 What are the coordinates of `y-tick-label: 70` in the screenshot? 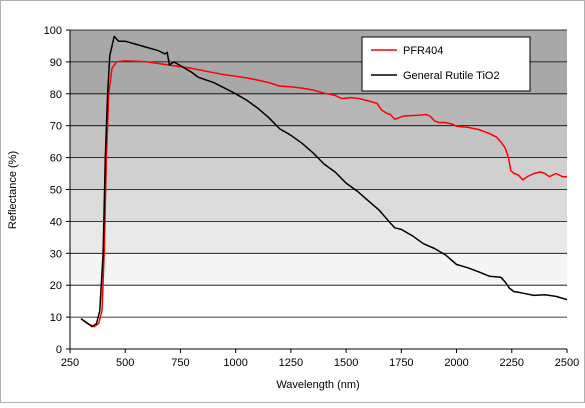 It's located at (56, 127).